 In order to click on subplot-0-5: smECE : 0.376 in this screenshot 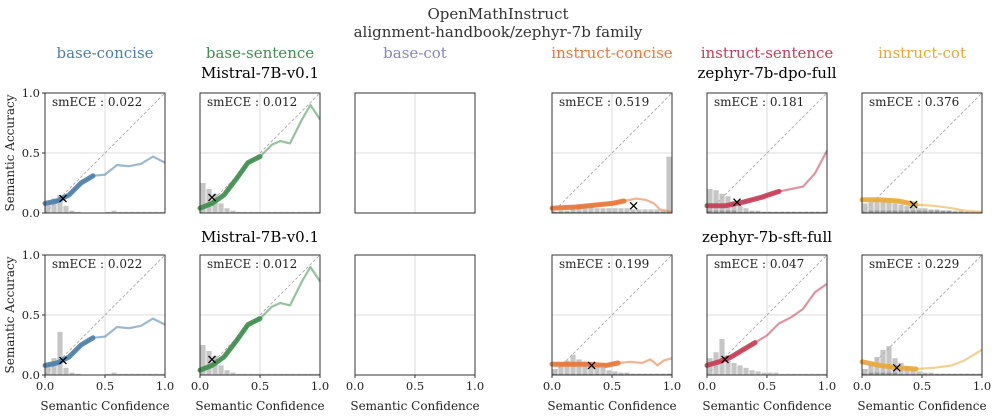, I will do `click(921, 153)`.